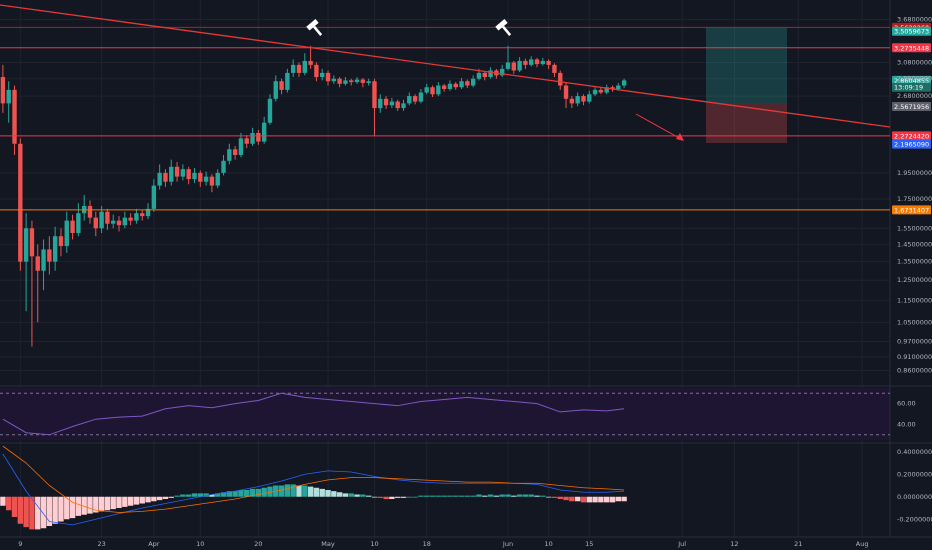 The height and width of the screenshot is (550, 932). Describe the element at coordinates (911, 81) in the screenshot. I see `price-tag-label: 2.8604855` at that location.